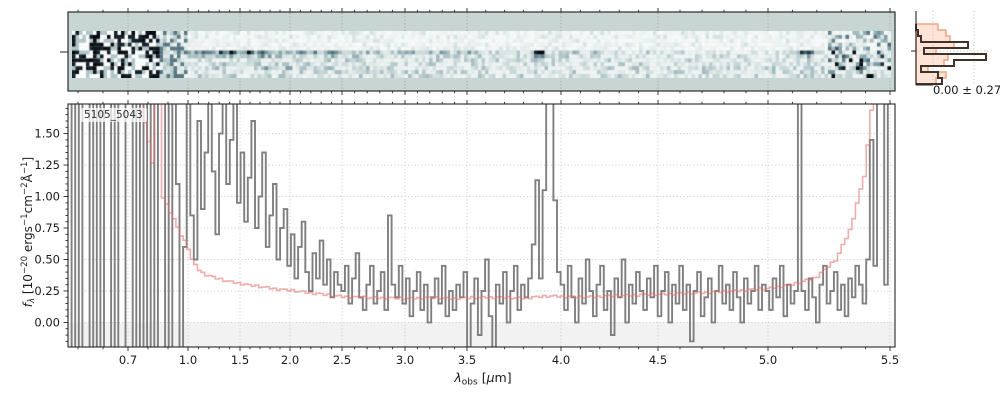 The height and width of the screenshot is (400, 1000). I want to click on spectrum-2d-heatmap, so click(481, 54).